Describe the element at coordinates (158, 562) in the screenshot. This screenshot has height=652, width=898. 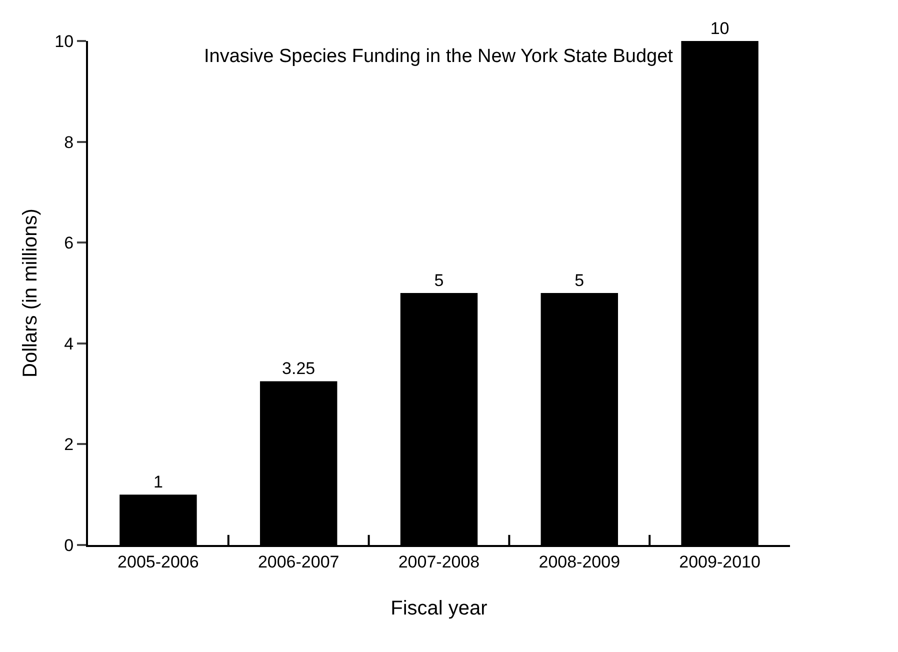
I see `x-tick-label: 2005-2006` at that location.